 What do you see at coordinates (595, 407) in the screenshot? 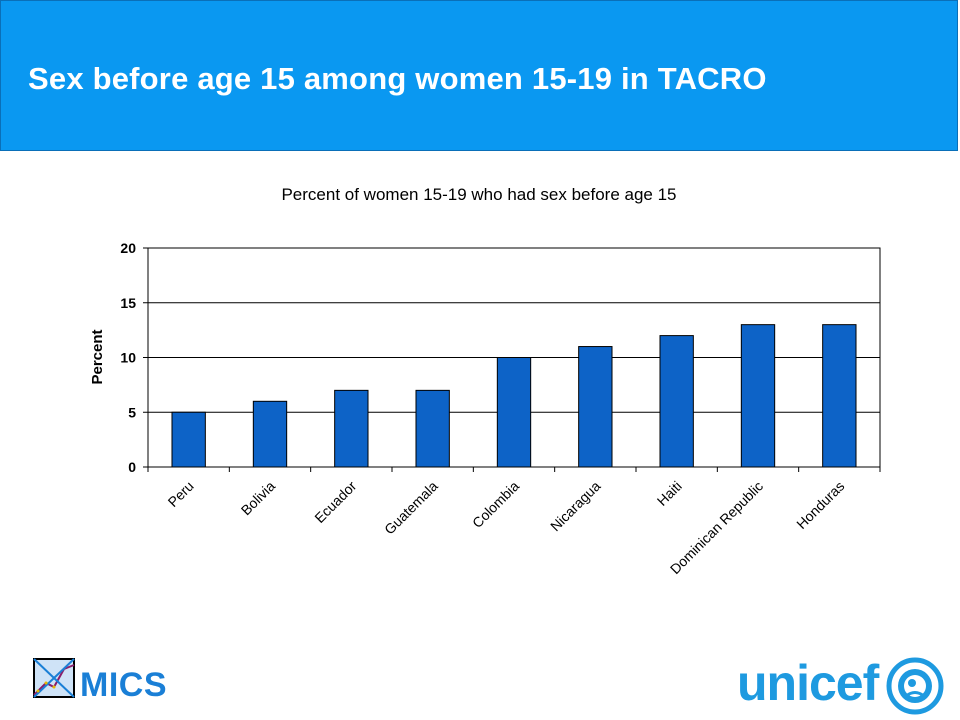
I see `bar-nicaragua` at bounding box center [595, 407].